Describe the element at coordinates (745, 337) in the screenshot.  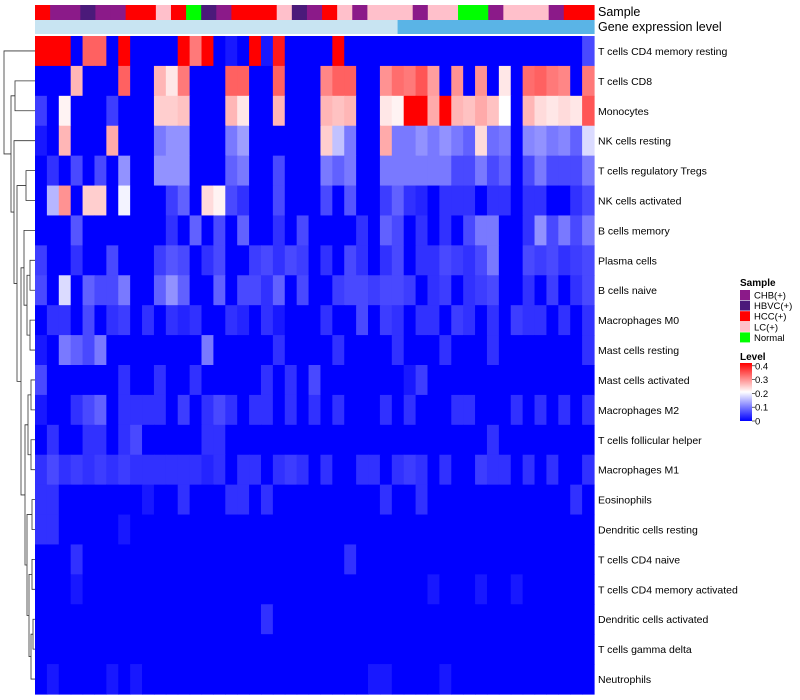
I see `legend-swatch` at that location.